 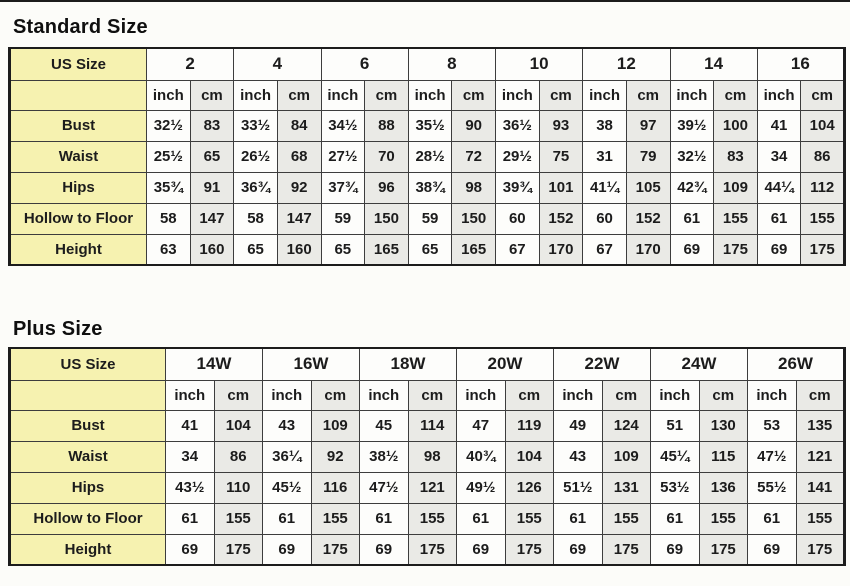 What do you see at coordinates (692, 156) in the screenshot?
I see `measurement-value-cell: 32½` at bounding box center [692, 156].